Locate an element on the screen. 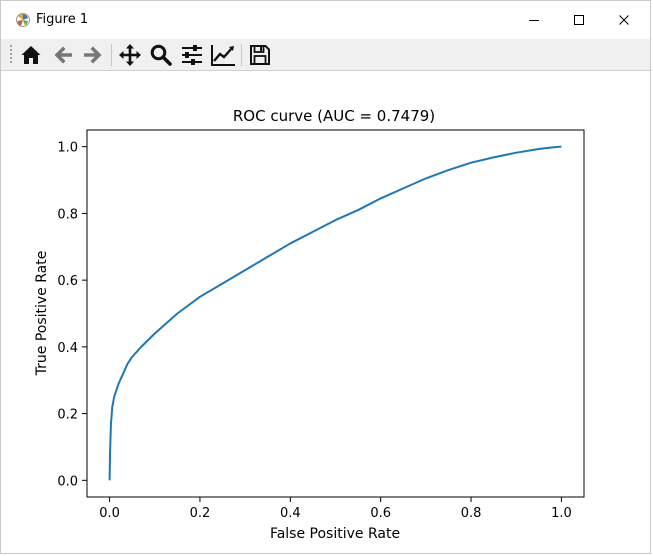 Image resolution: width=653 pixels, height=556 pixels. move-icon is located at coordinates (130, 55).